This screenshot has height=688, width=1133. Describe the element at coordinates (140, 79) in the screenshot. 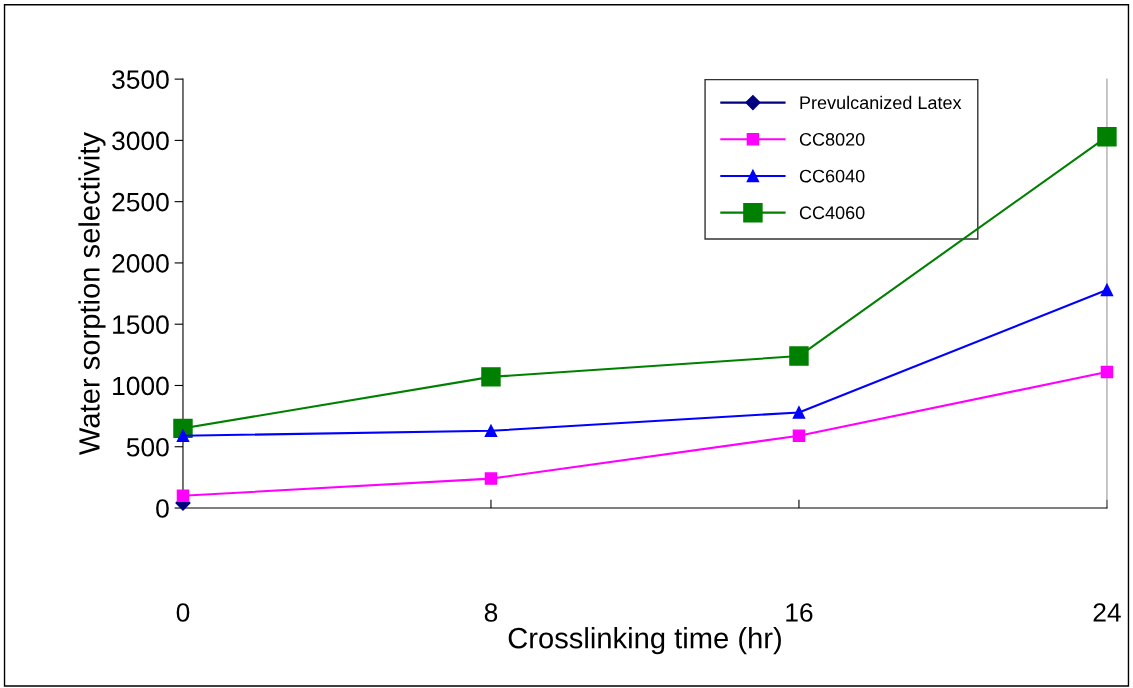

I see `y-tick-label: 3500` at that location.